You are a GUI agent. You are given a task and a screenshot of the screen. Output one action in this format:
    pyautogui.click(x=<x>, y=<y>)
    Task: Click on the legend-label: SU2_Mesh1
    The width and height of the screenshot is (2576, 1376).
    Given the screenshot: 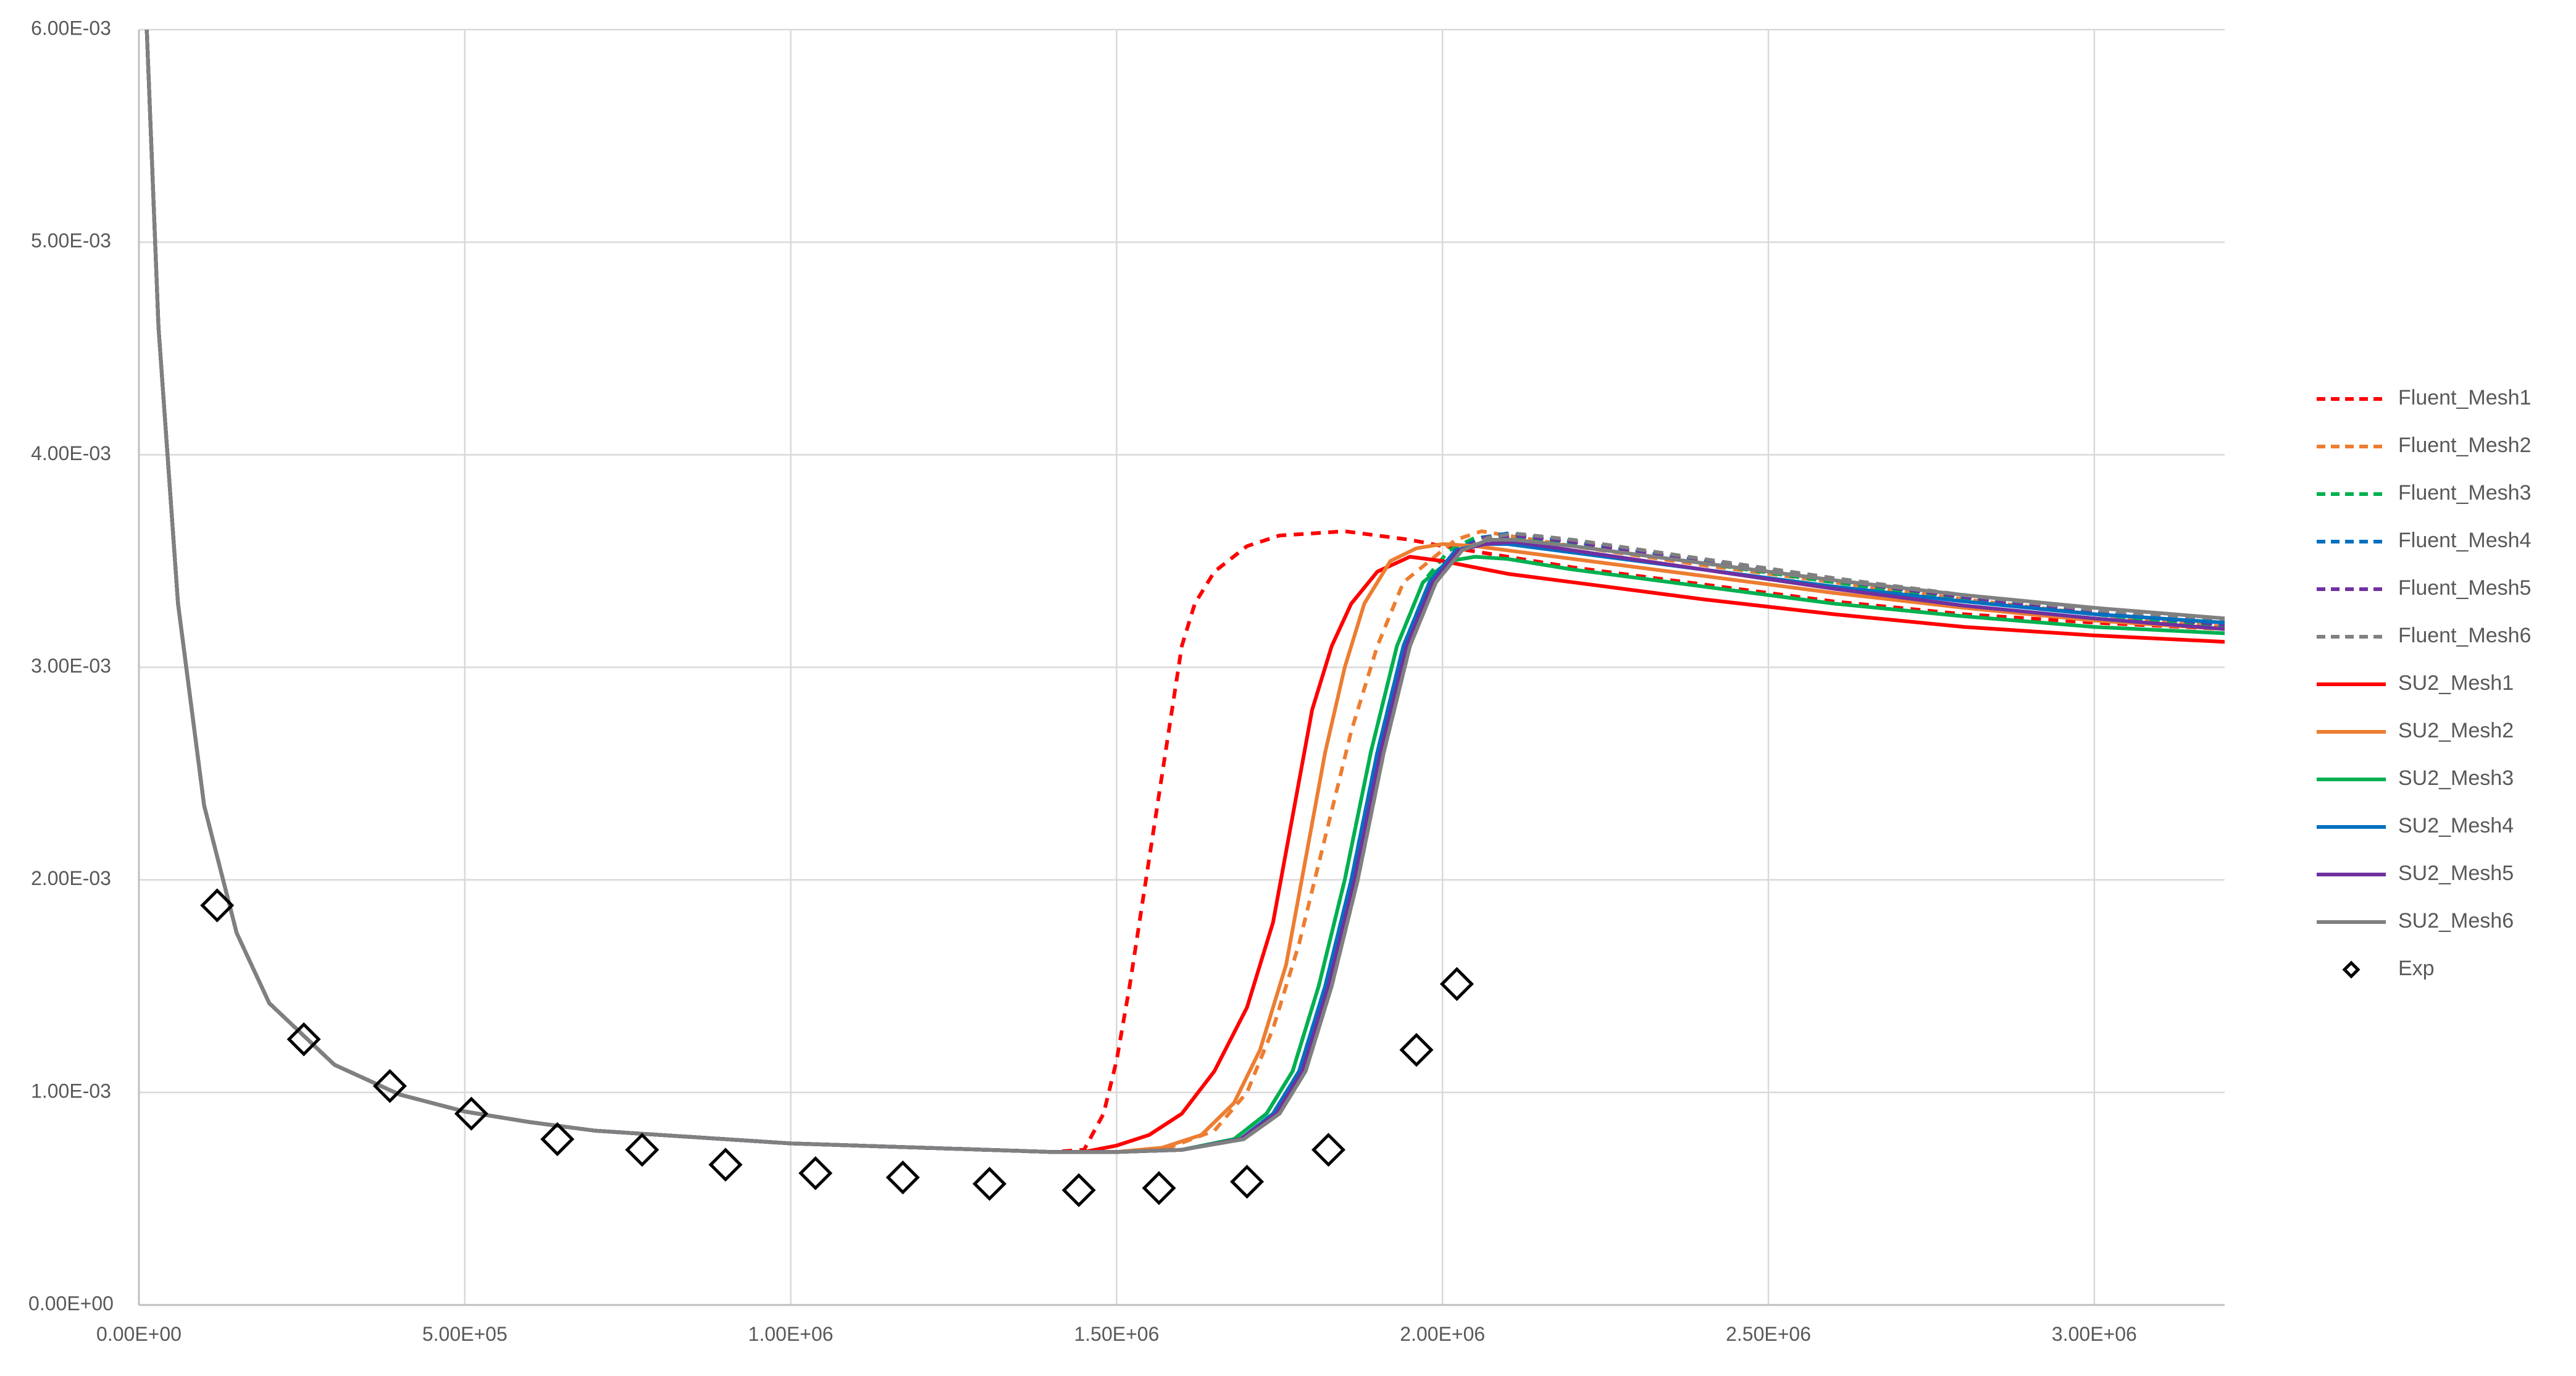 What is the action you would take?
    pyautogui.click(x=2456, y=683)
    